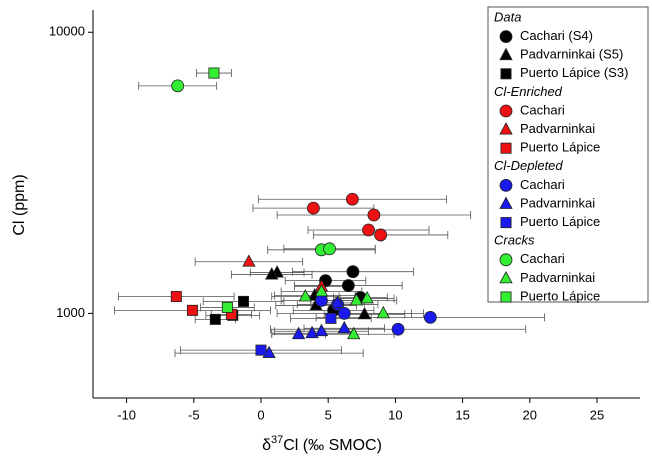 This screenshot has height=460, width=652. Describe the element at coordinates (260, 414) in the screenshot. I see `x-tick-label: 0` at that location.